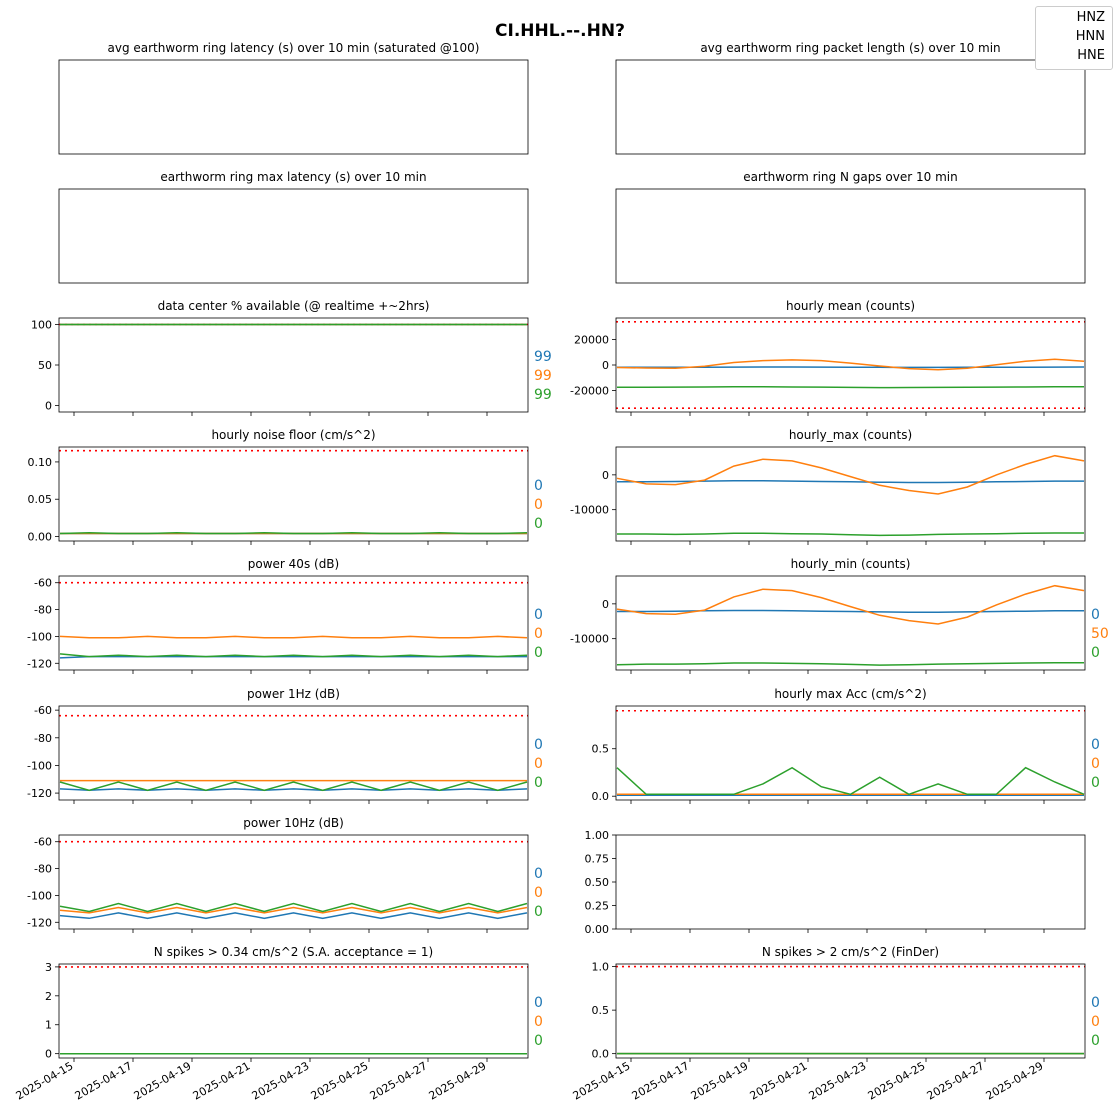 The image size is (1120, 1120). Describe the element at coordinates (850, 1011) in the screenshot. I see `chart-p71-plot-area` at that location.